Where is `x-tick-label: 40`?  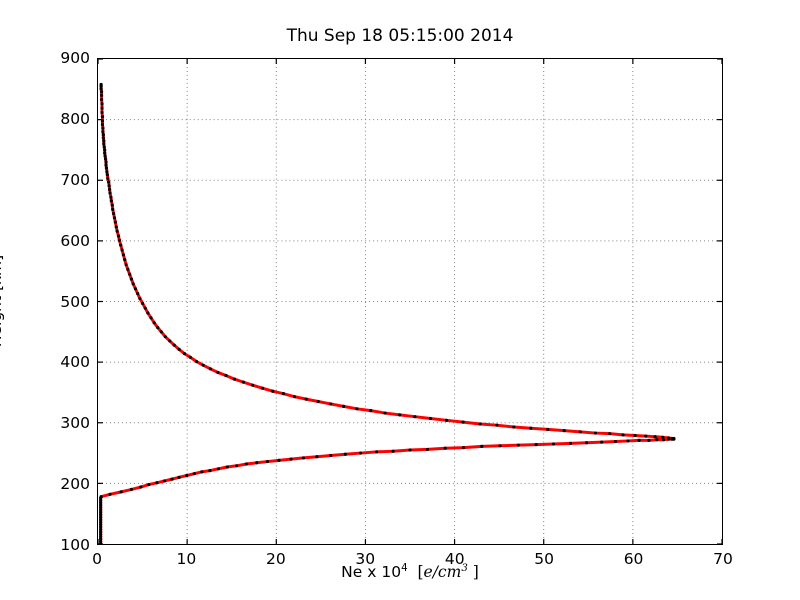
x-tick-label: 40 is located at coordinates (454, 559).